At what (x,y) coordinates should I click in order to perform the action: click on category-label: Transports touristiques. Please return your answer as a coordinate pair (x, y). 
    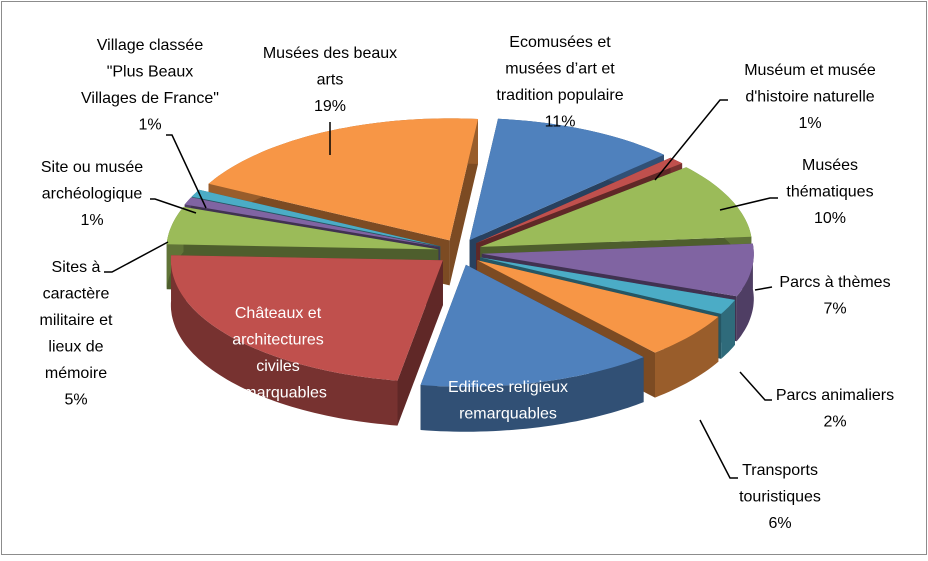
    Looking at the image, I should click on (780, 484).